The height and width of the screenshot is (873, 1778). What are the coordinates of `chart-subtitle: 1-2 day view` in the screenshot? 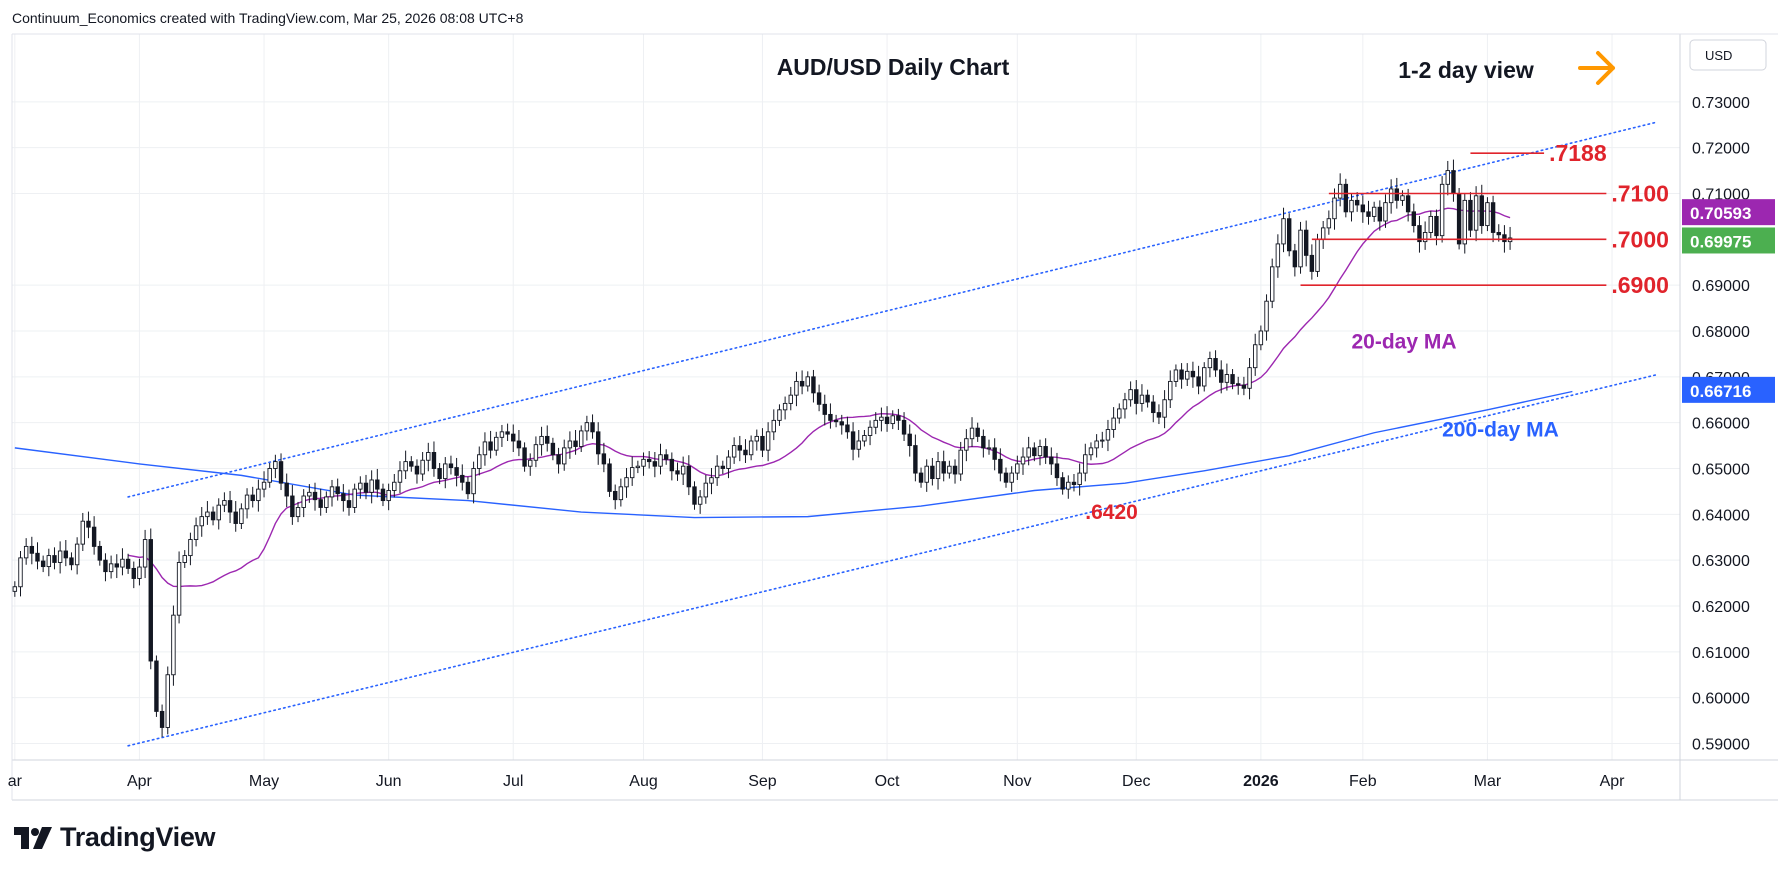 It's located at (1466, 70).